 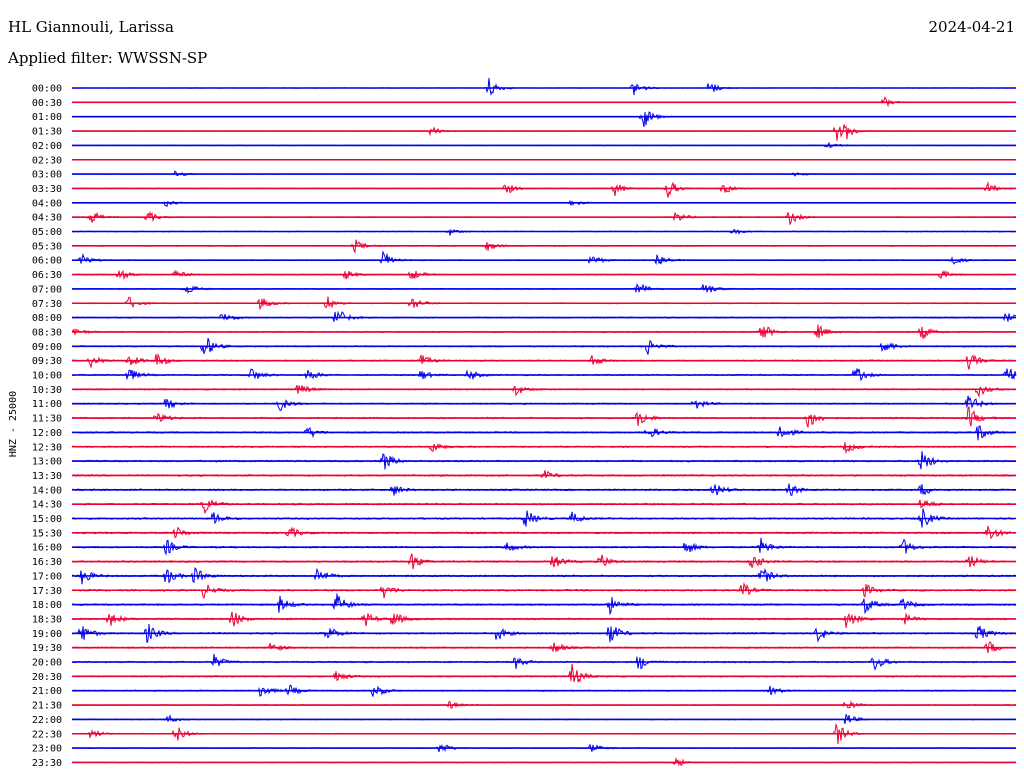 What do you see at coordinates (47, 117) in the screenshot?
I see `time-tick-label: 01:00` at bounding box center [47, 117].